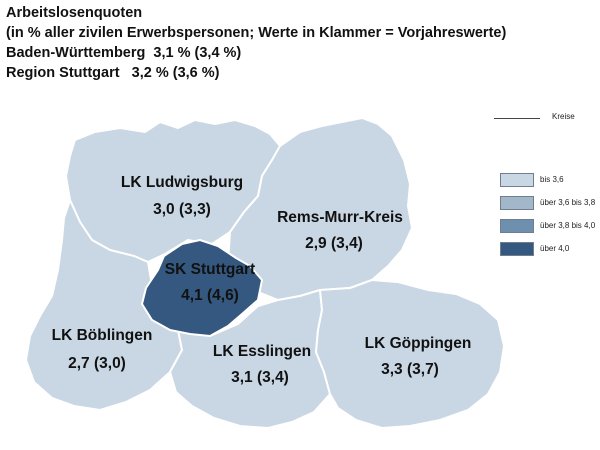 Image resolution: width=600 pixels, height=450 pixels. I want to click on region-stuttgart-rate-line: Region Stuttgart 3,2 % (3,6 %), so click(113, 73).